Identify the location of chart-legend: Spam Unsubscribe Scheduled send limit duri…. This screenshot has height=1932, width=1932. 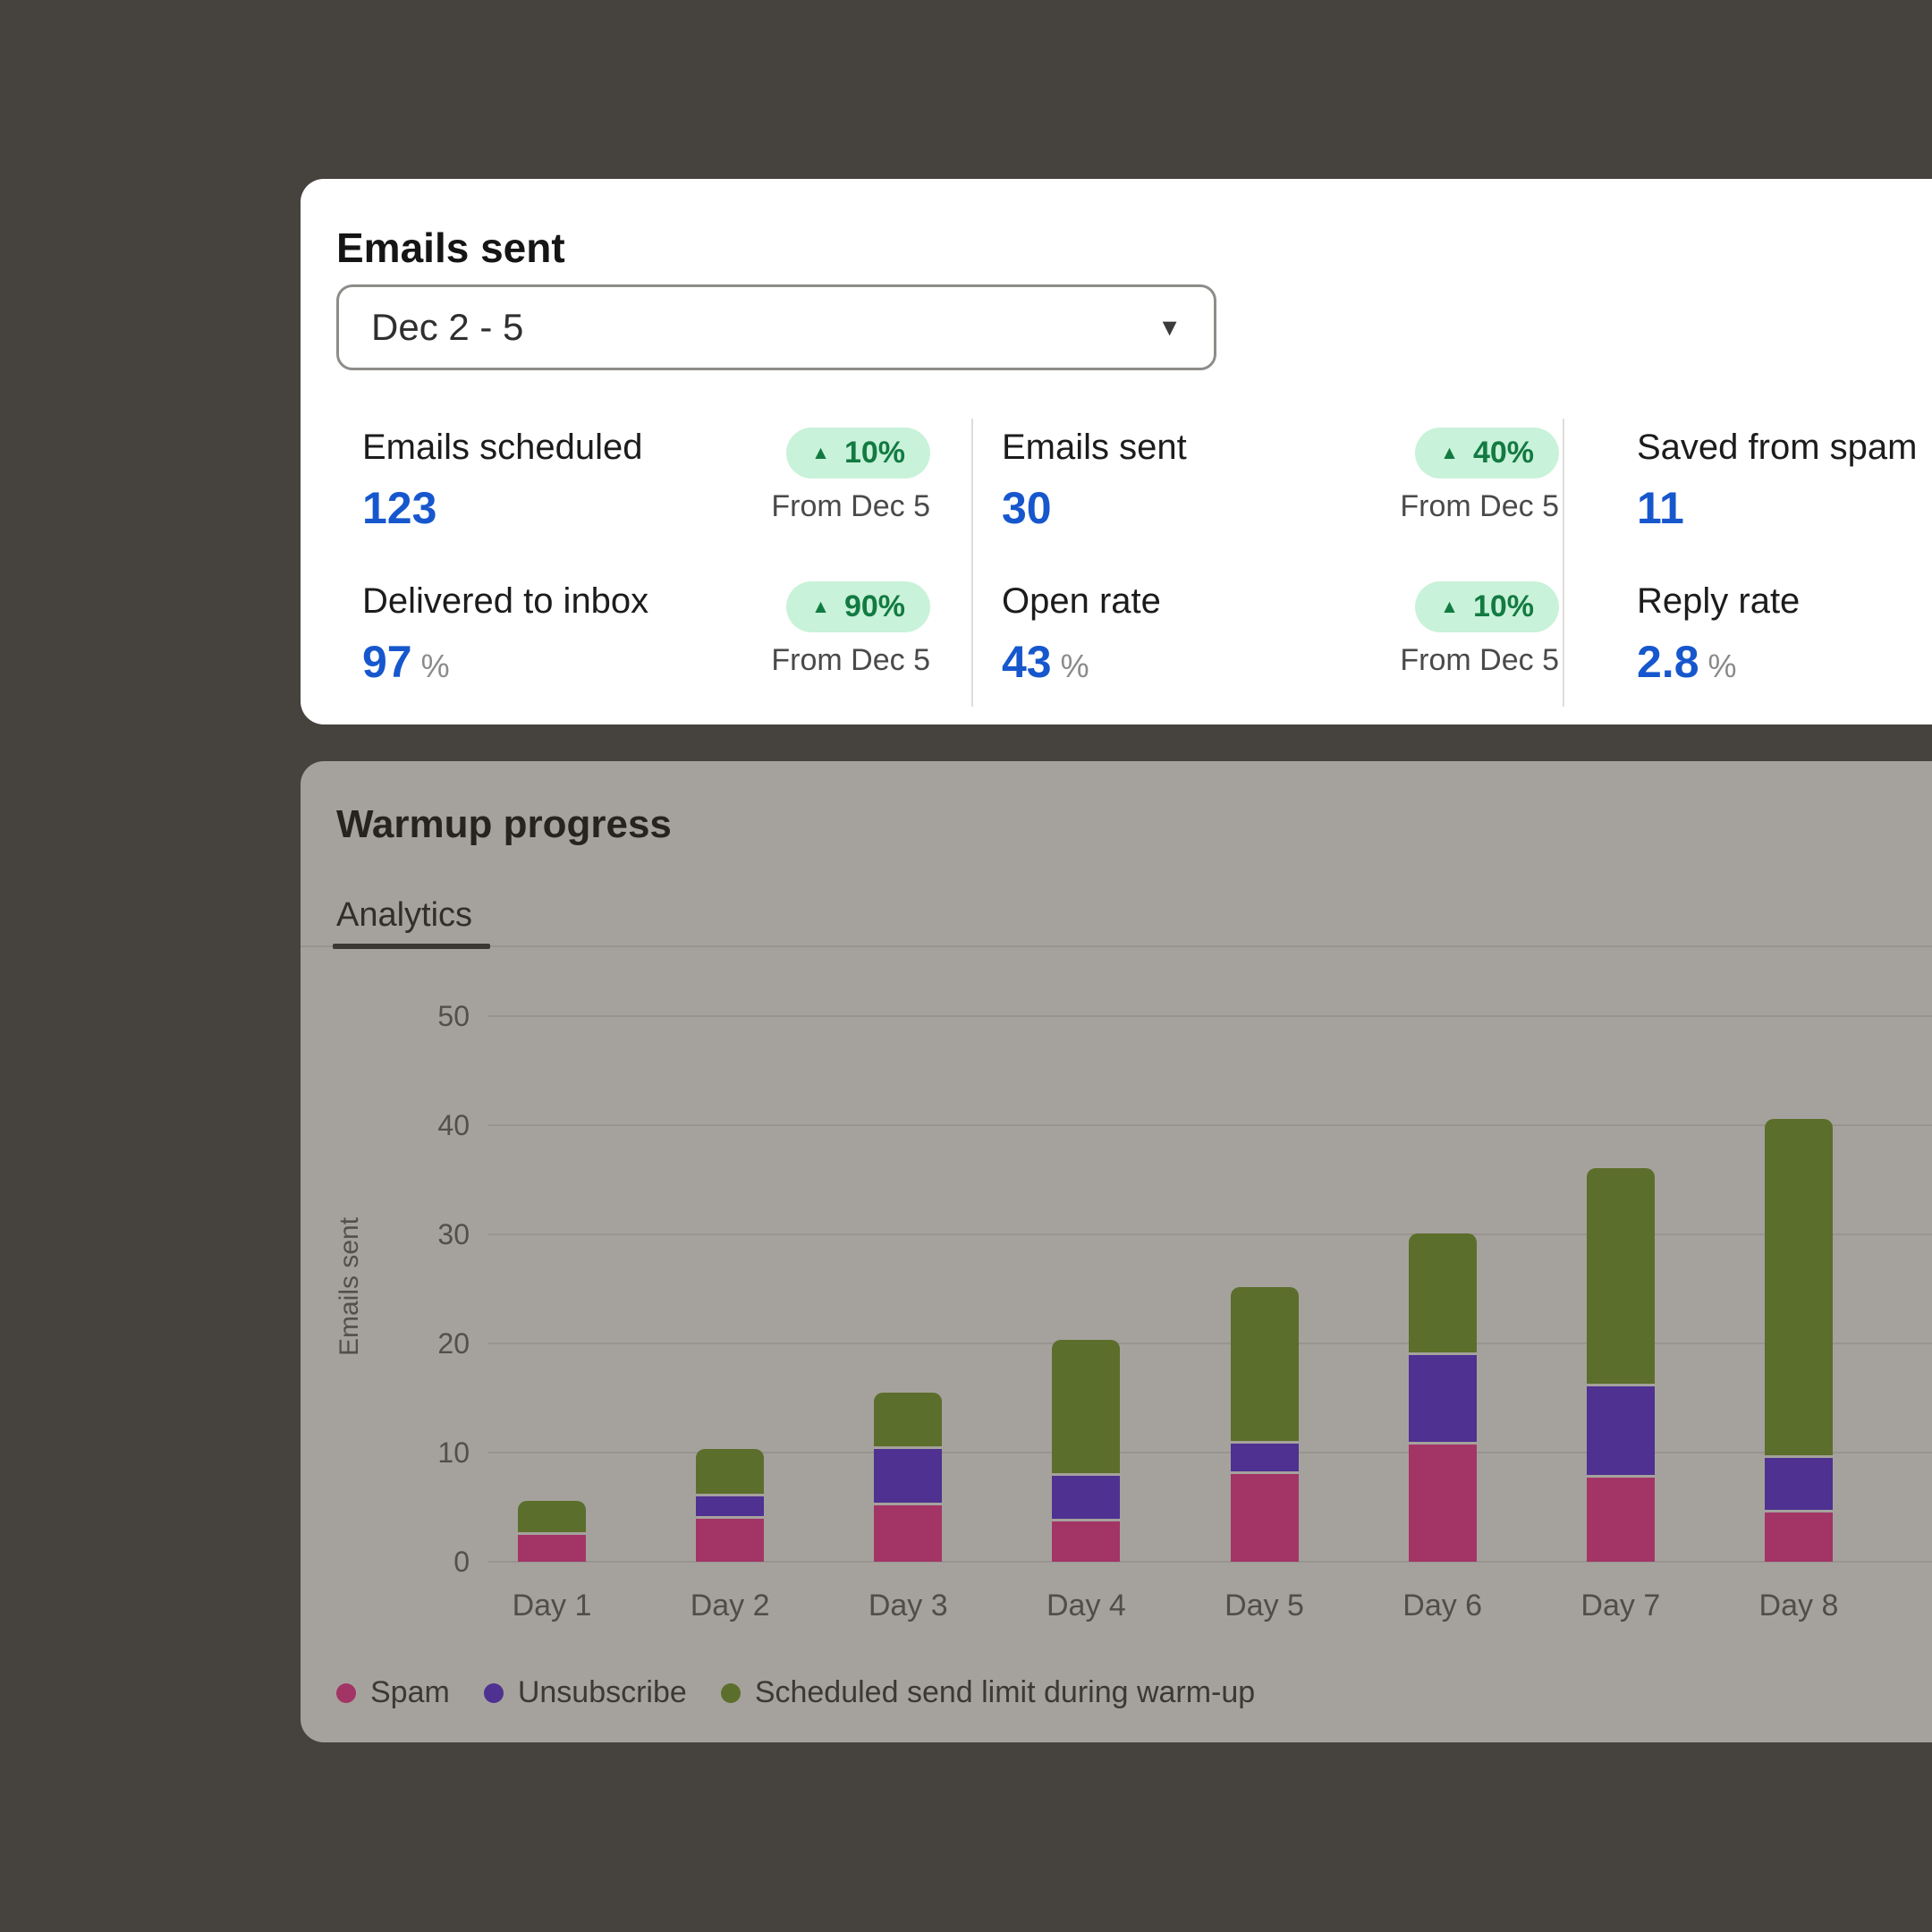
(795, 1692).